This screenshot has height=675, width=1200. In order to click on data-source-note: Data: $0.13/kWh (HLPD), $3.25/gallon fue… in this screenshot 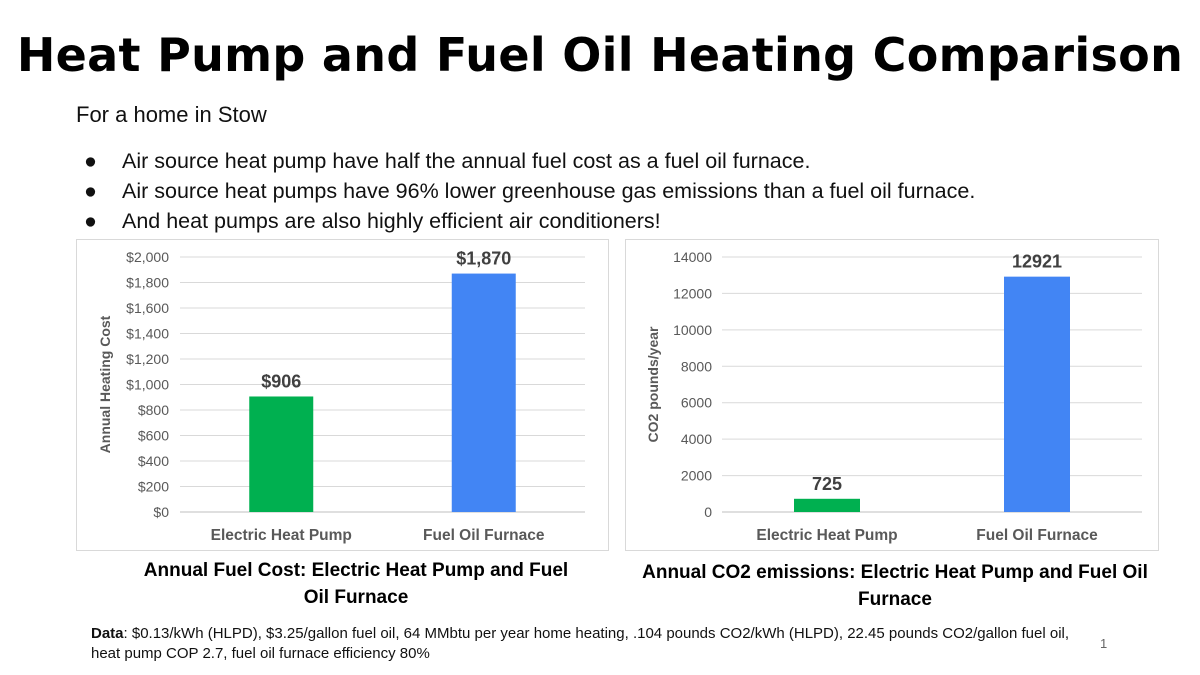, I will do `click(591, 644)`.